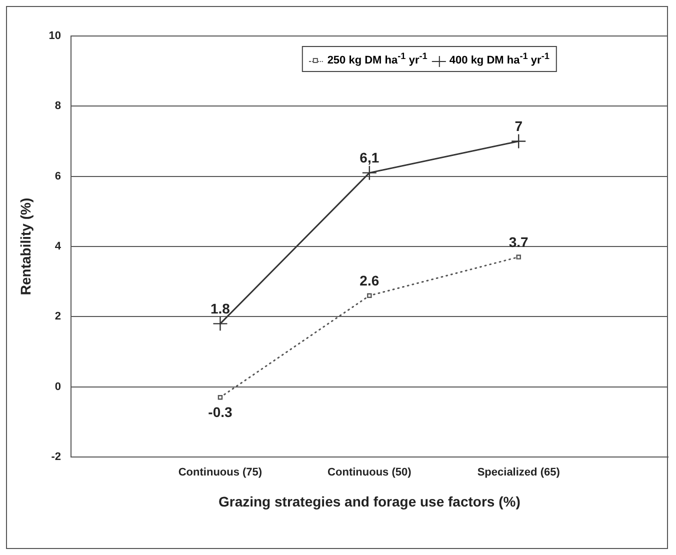 This screenshot has width=676, height=555. I want to click on legend-label: 400 kg DM ha$^{-1}$ yr$^{-1}$, so click(499, 59).